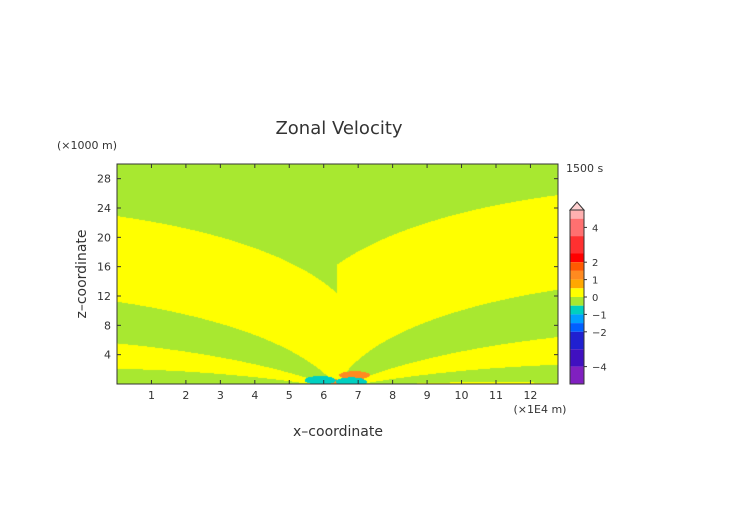 The image size is (752, 532). Describe the element at coordinates (104, 296) in the screenshot. I see `y-tick-label: 12` at that location.